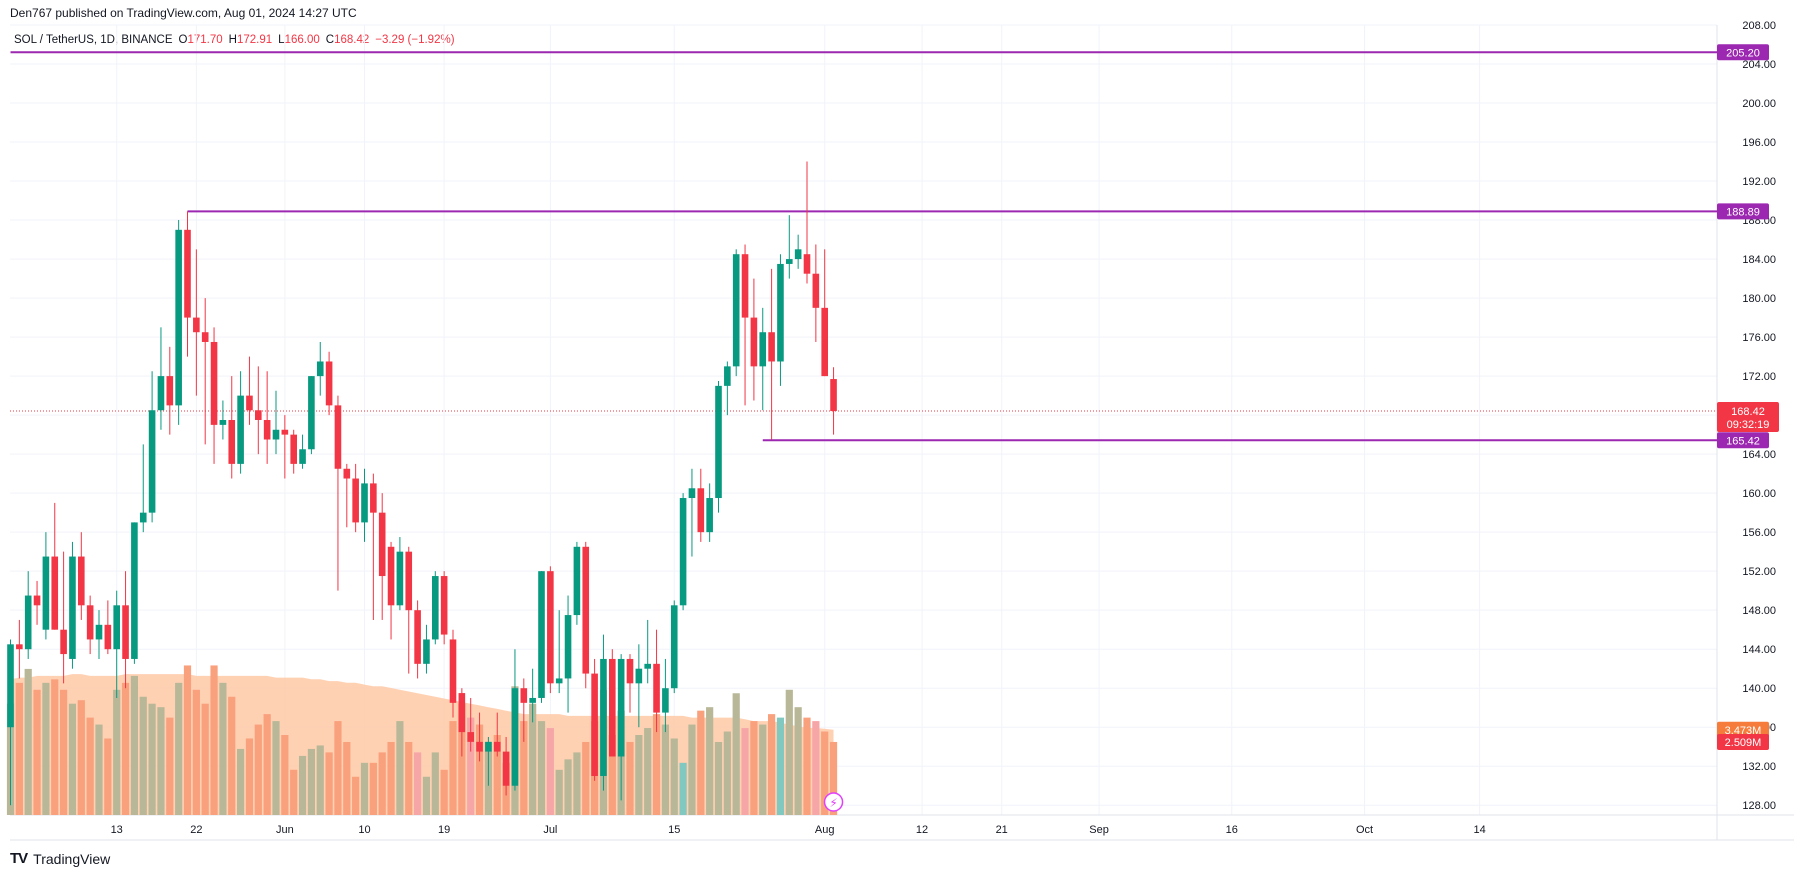 The image size is (1794, 877). I want to click on x-tick-label: 21, so click(1002, 830).